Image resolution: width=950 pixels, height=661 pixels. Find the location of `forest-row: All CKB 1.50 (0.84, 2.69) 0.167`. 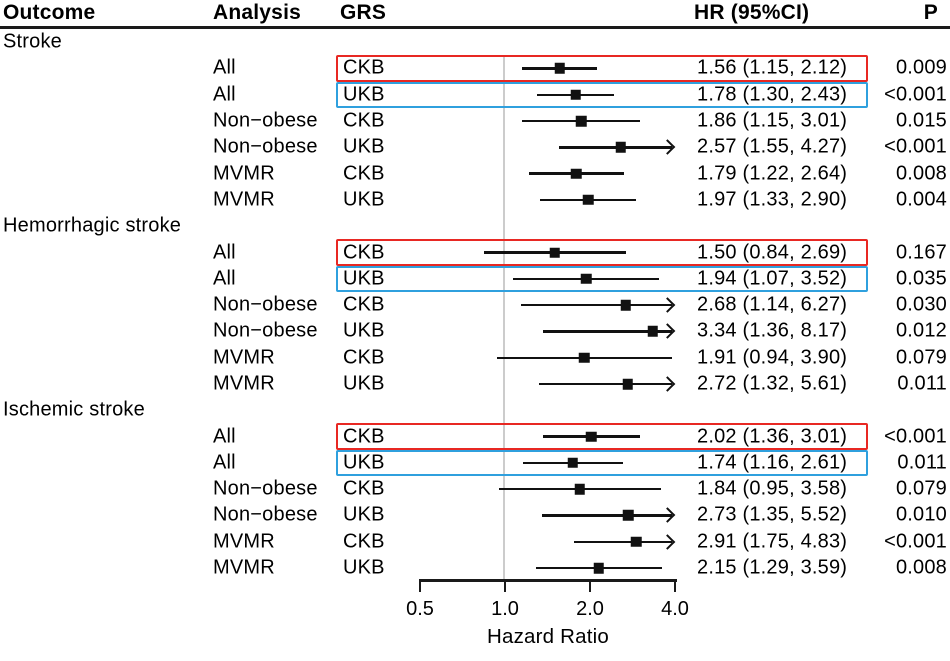

forest-row: All CKB 1.50 (0.84, 2.69) 0.167 is located at coordinates (475, 252).